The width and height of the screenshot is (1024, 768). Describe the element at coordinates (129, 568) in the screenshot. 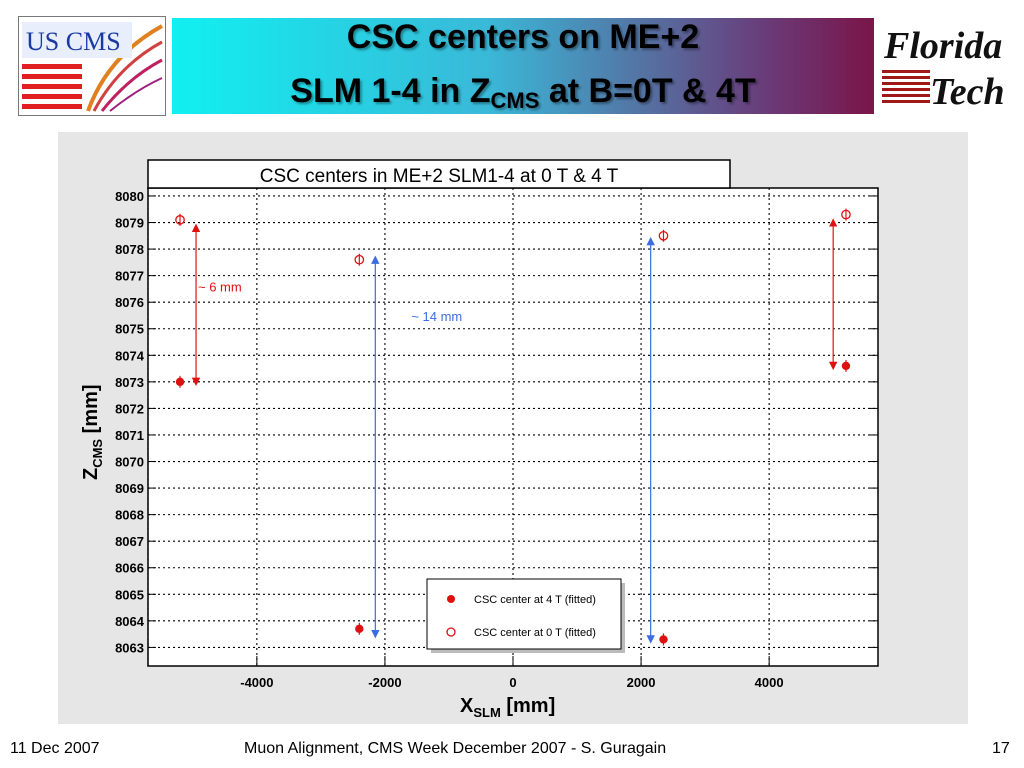

I see `y-tick-label: 8066` at that location.